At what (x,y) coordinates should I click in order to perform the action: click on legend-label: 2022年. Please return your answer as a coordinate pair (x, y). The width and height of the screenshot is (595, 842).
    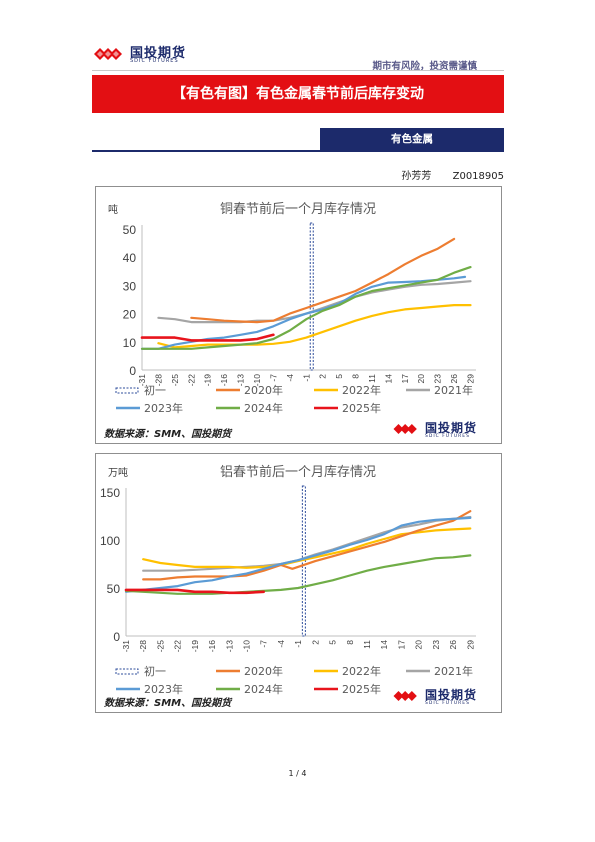
    Looking at the image, I should click on (361, 671).